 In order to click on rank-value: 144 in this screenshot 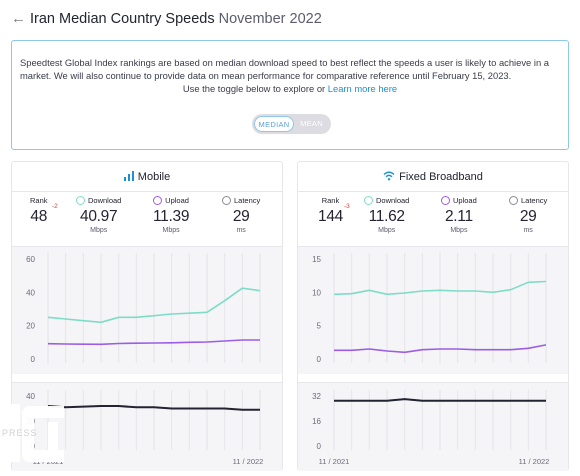, I will do `click(330, 216)`.